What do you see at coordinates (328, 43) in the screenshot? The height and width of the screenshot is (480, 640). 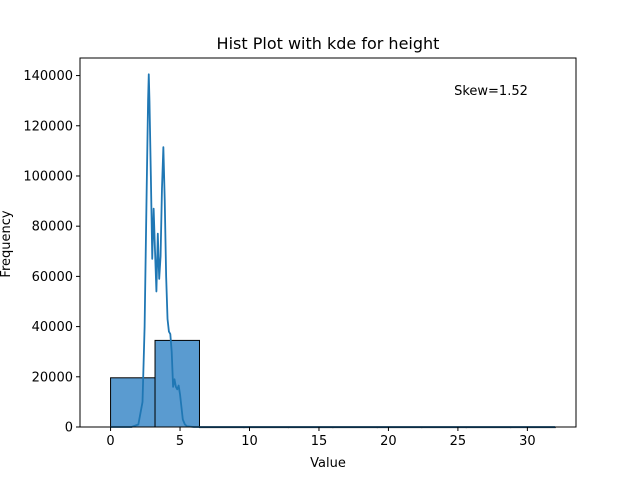 I see `chart-title: Hist Plot with kde for height` at bounding box center [328, 43].